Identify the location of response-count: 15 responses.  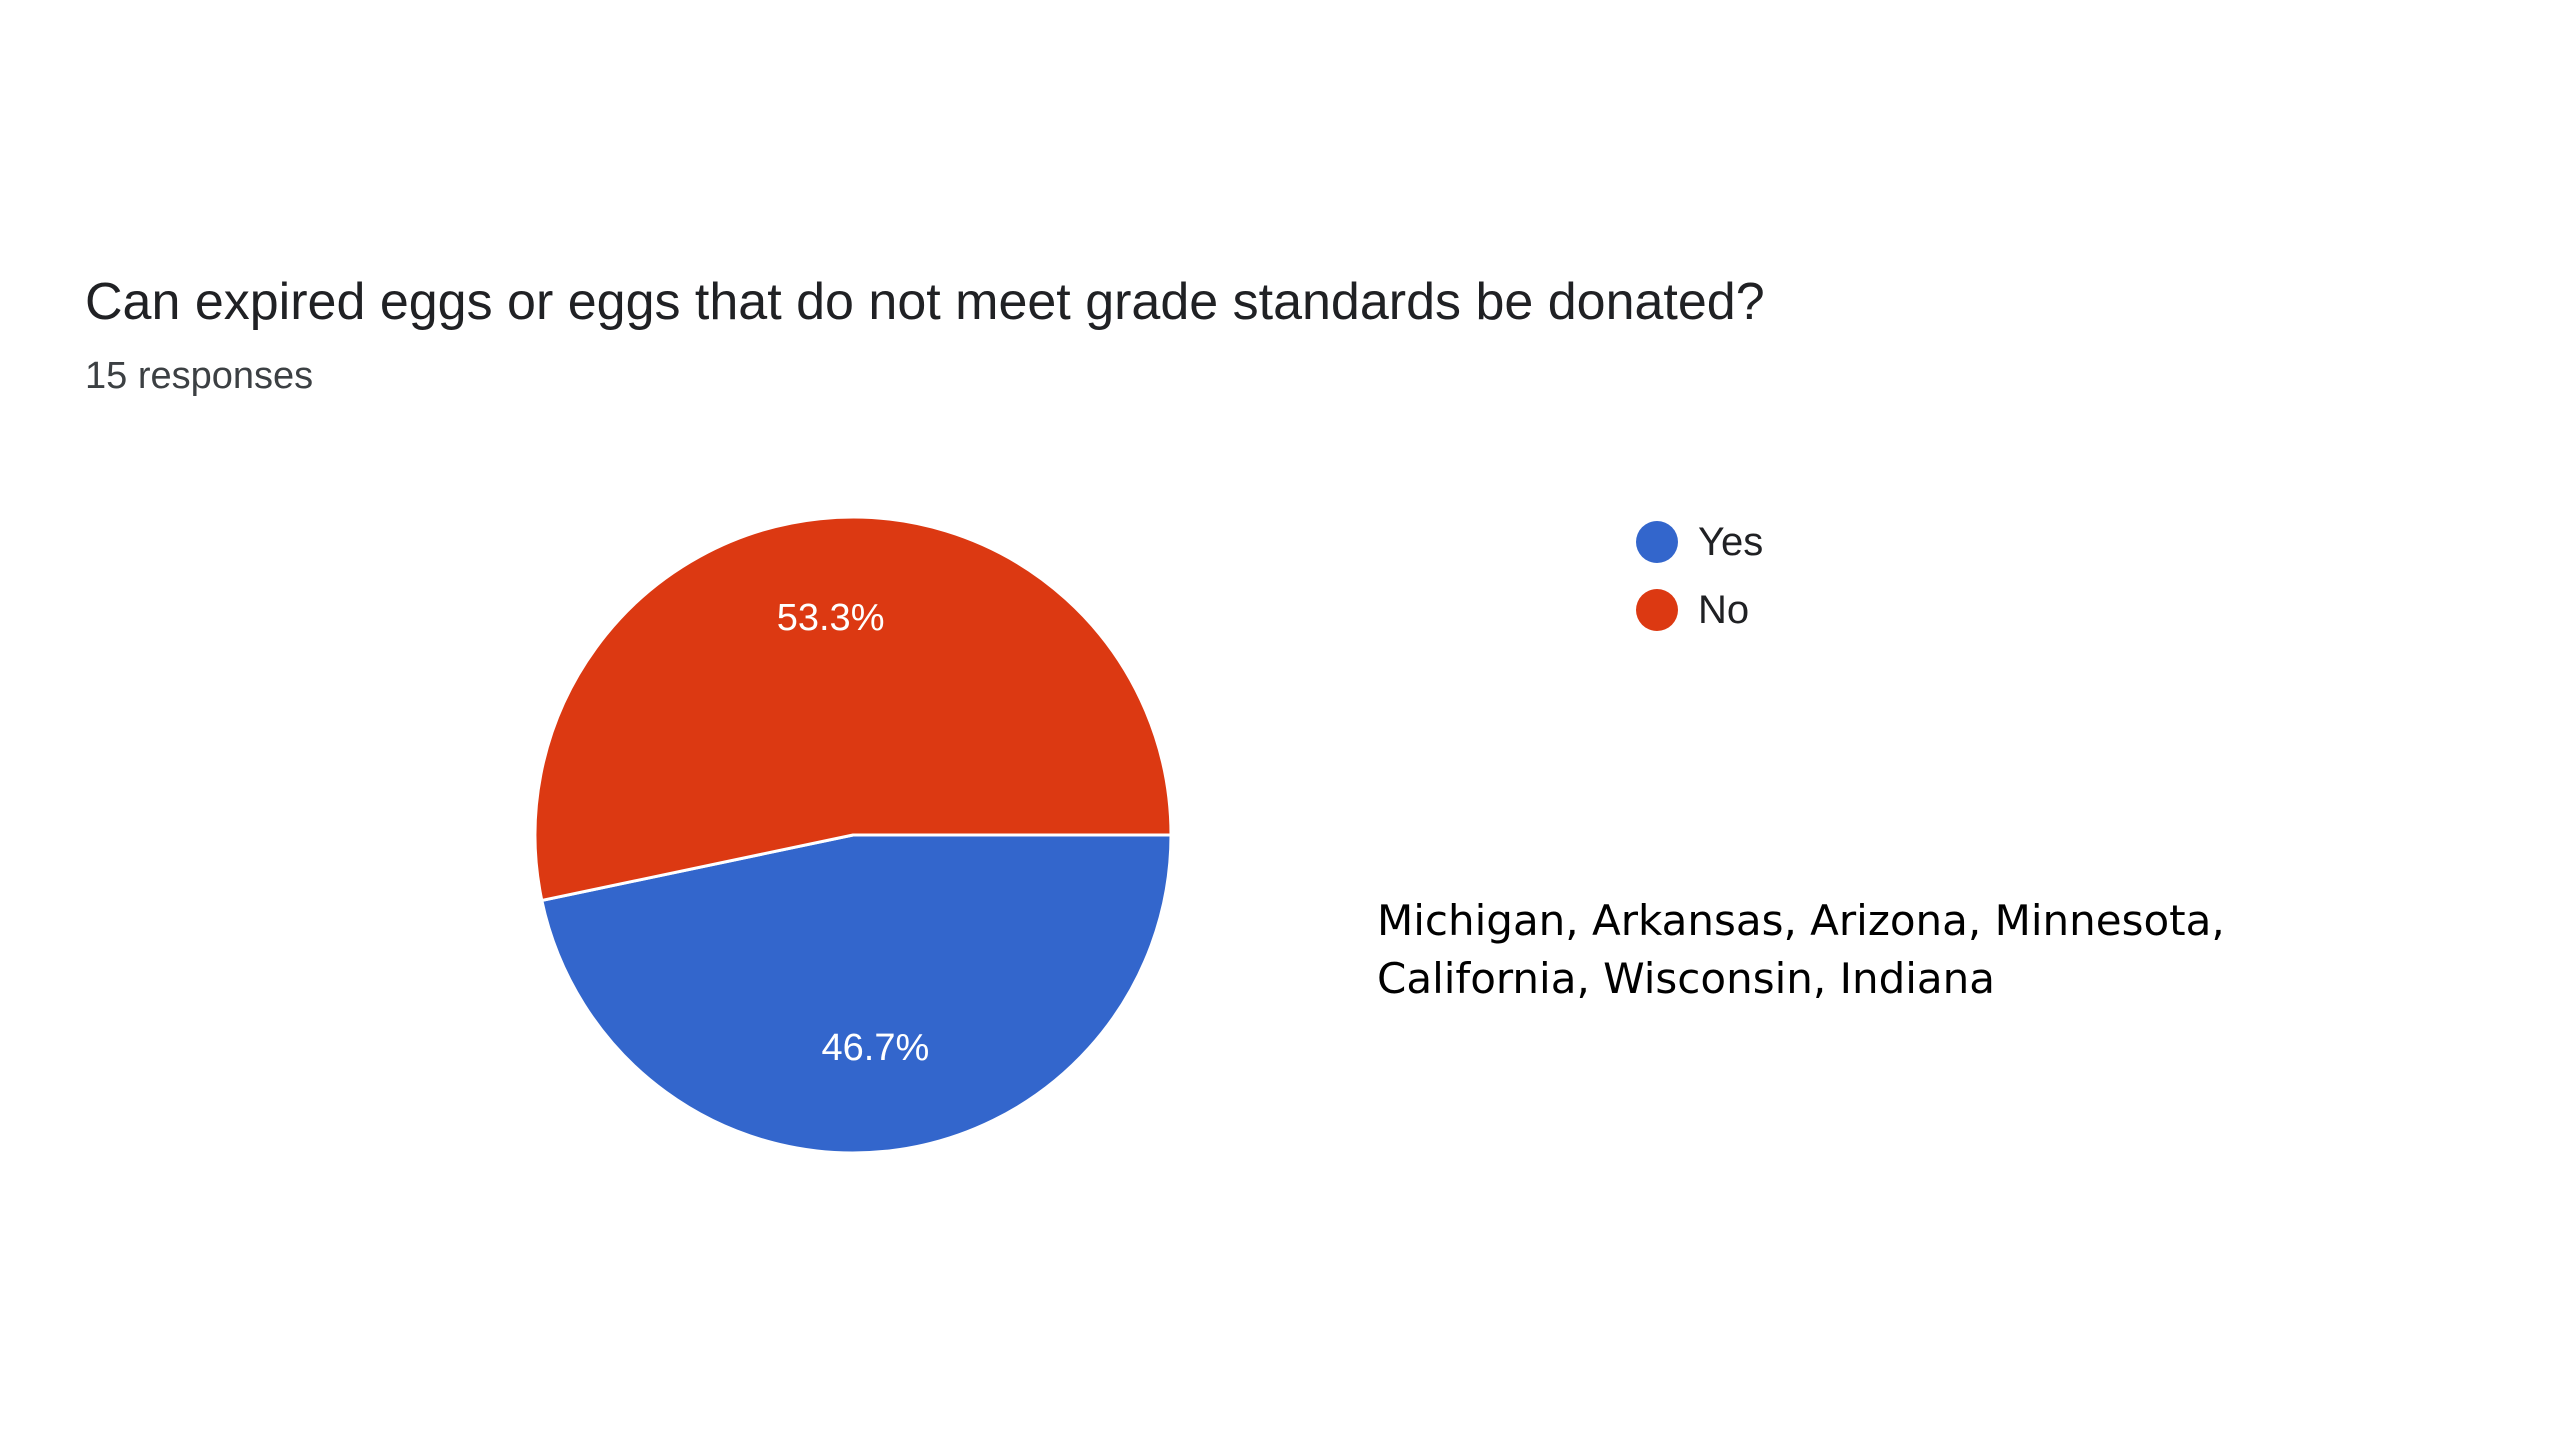
(199, 376).